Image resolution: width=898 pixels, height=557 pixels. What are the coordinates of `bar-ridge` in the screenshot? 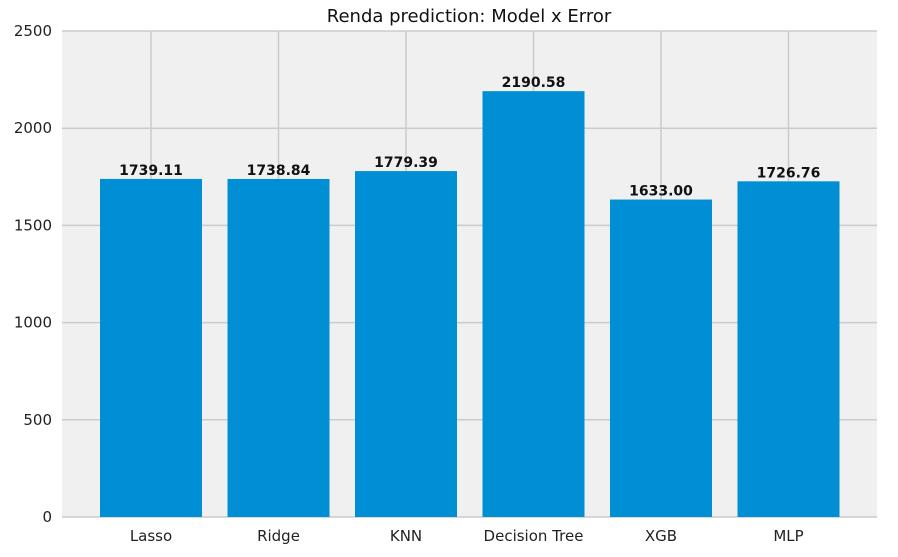 It's located at (278, 348).